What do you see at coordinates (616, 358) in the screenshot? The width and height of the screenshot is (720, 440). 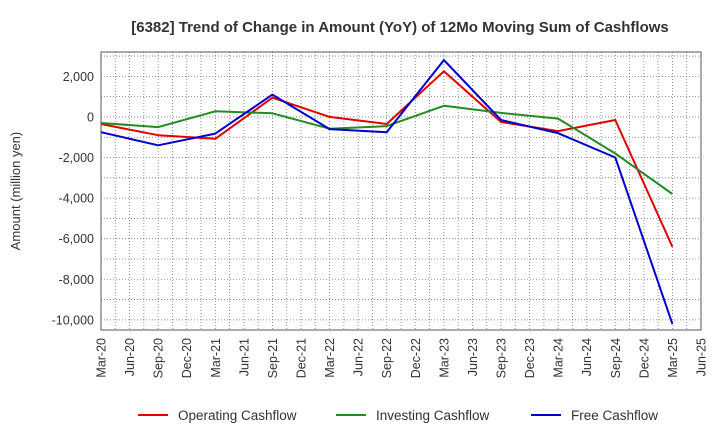 I see `x-tick-label: Sep-24` at bounding box center [616, 358].